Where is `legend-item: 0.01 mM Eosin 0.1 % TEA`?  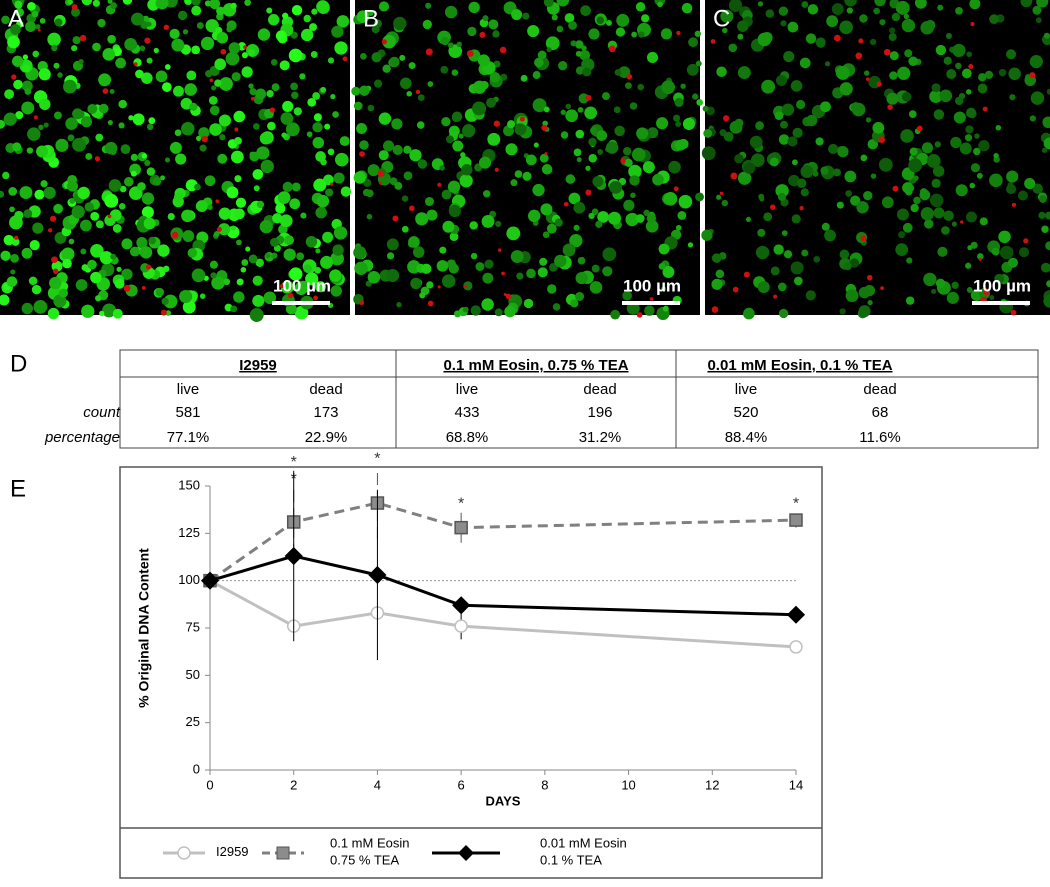 legend-item: 0.01 mM Eosin 0.1 % TEA is located at coordinates (529, 852).